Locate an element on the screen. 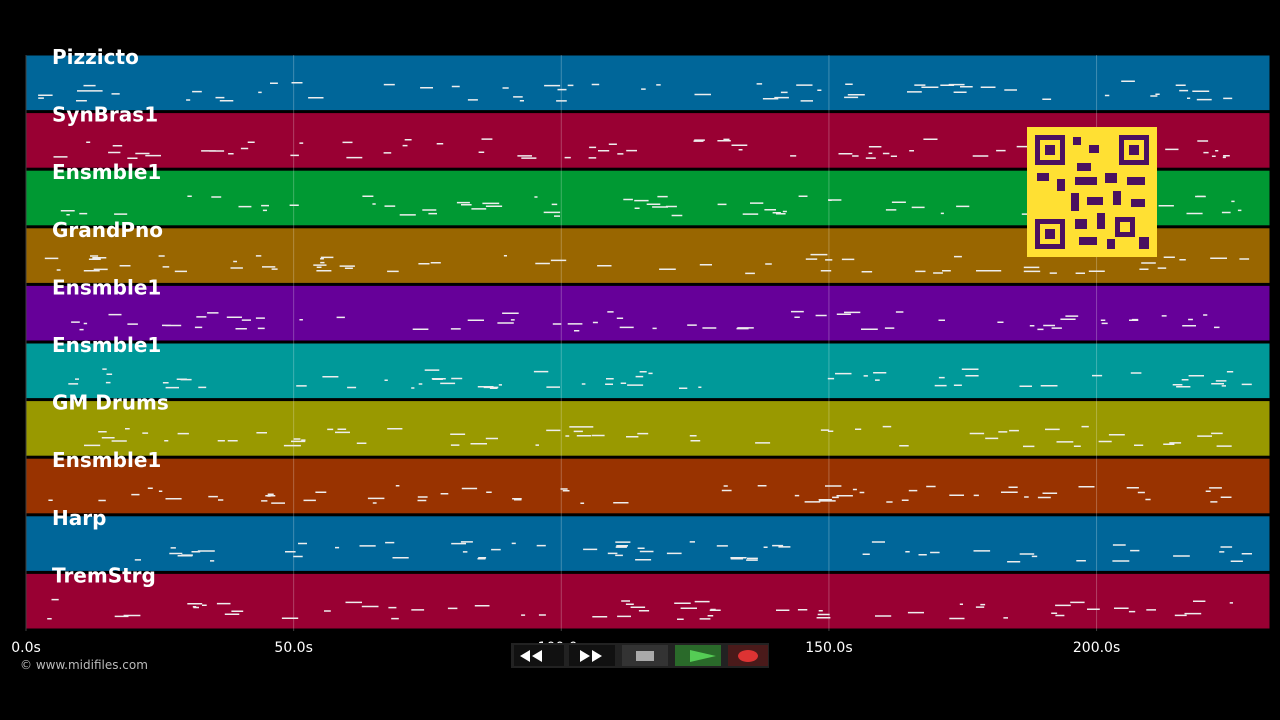 The height and width of the screenshot is (720, 1280). qr-code is located at coordinates (1092, 192).